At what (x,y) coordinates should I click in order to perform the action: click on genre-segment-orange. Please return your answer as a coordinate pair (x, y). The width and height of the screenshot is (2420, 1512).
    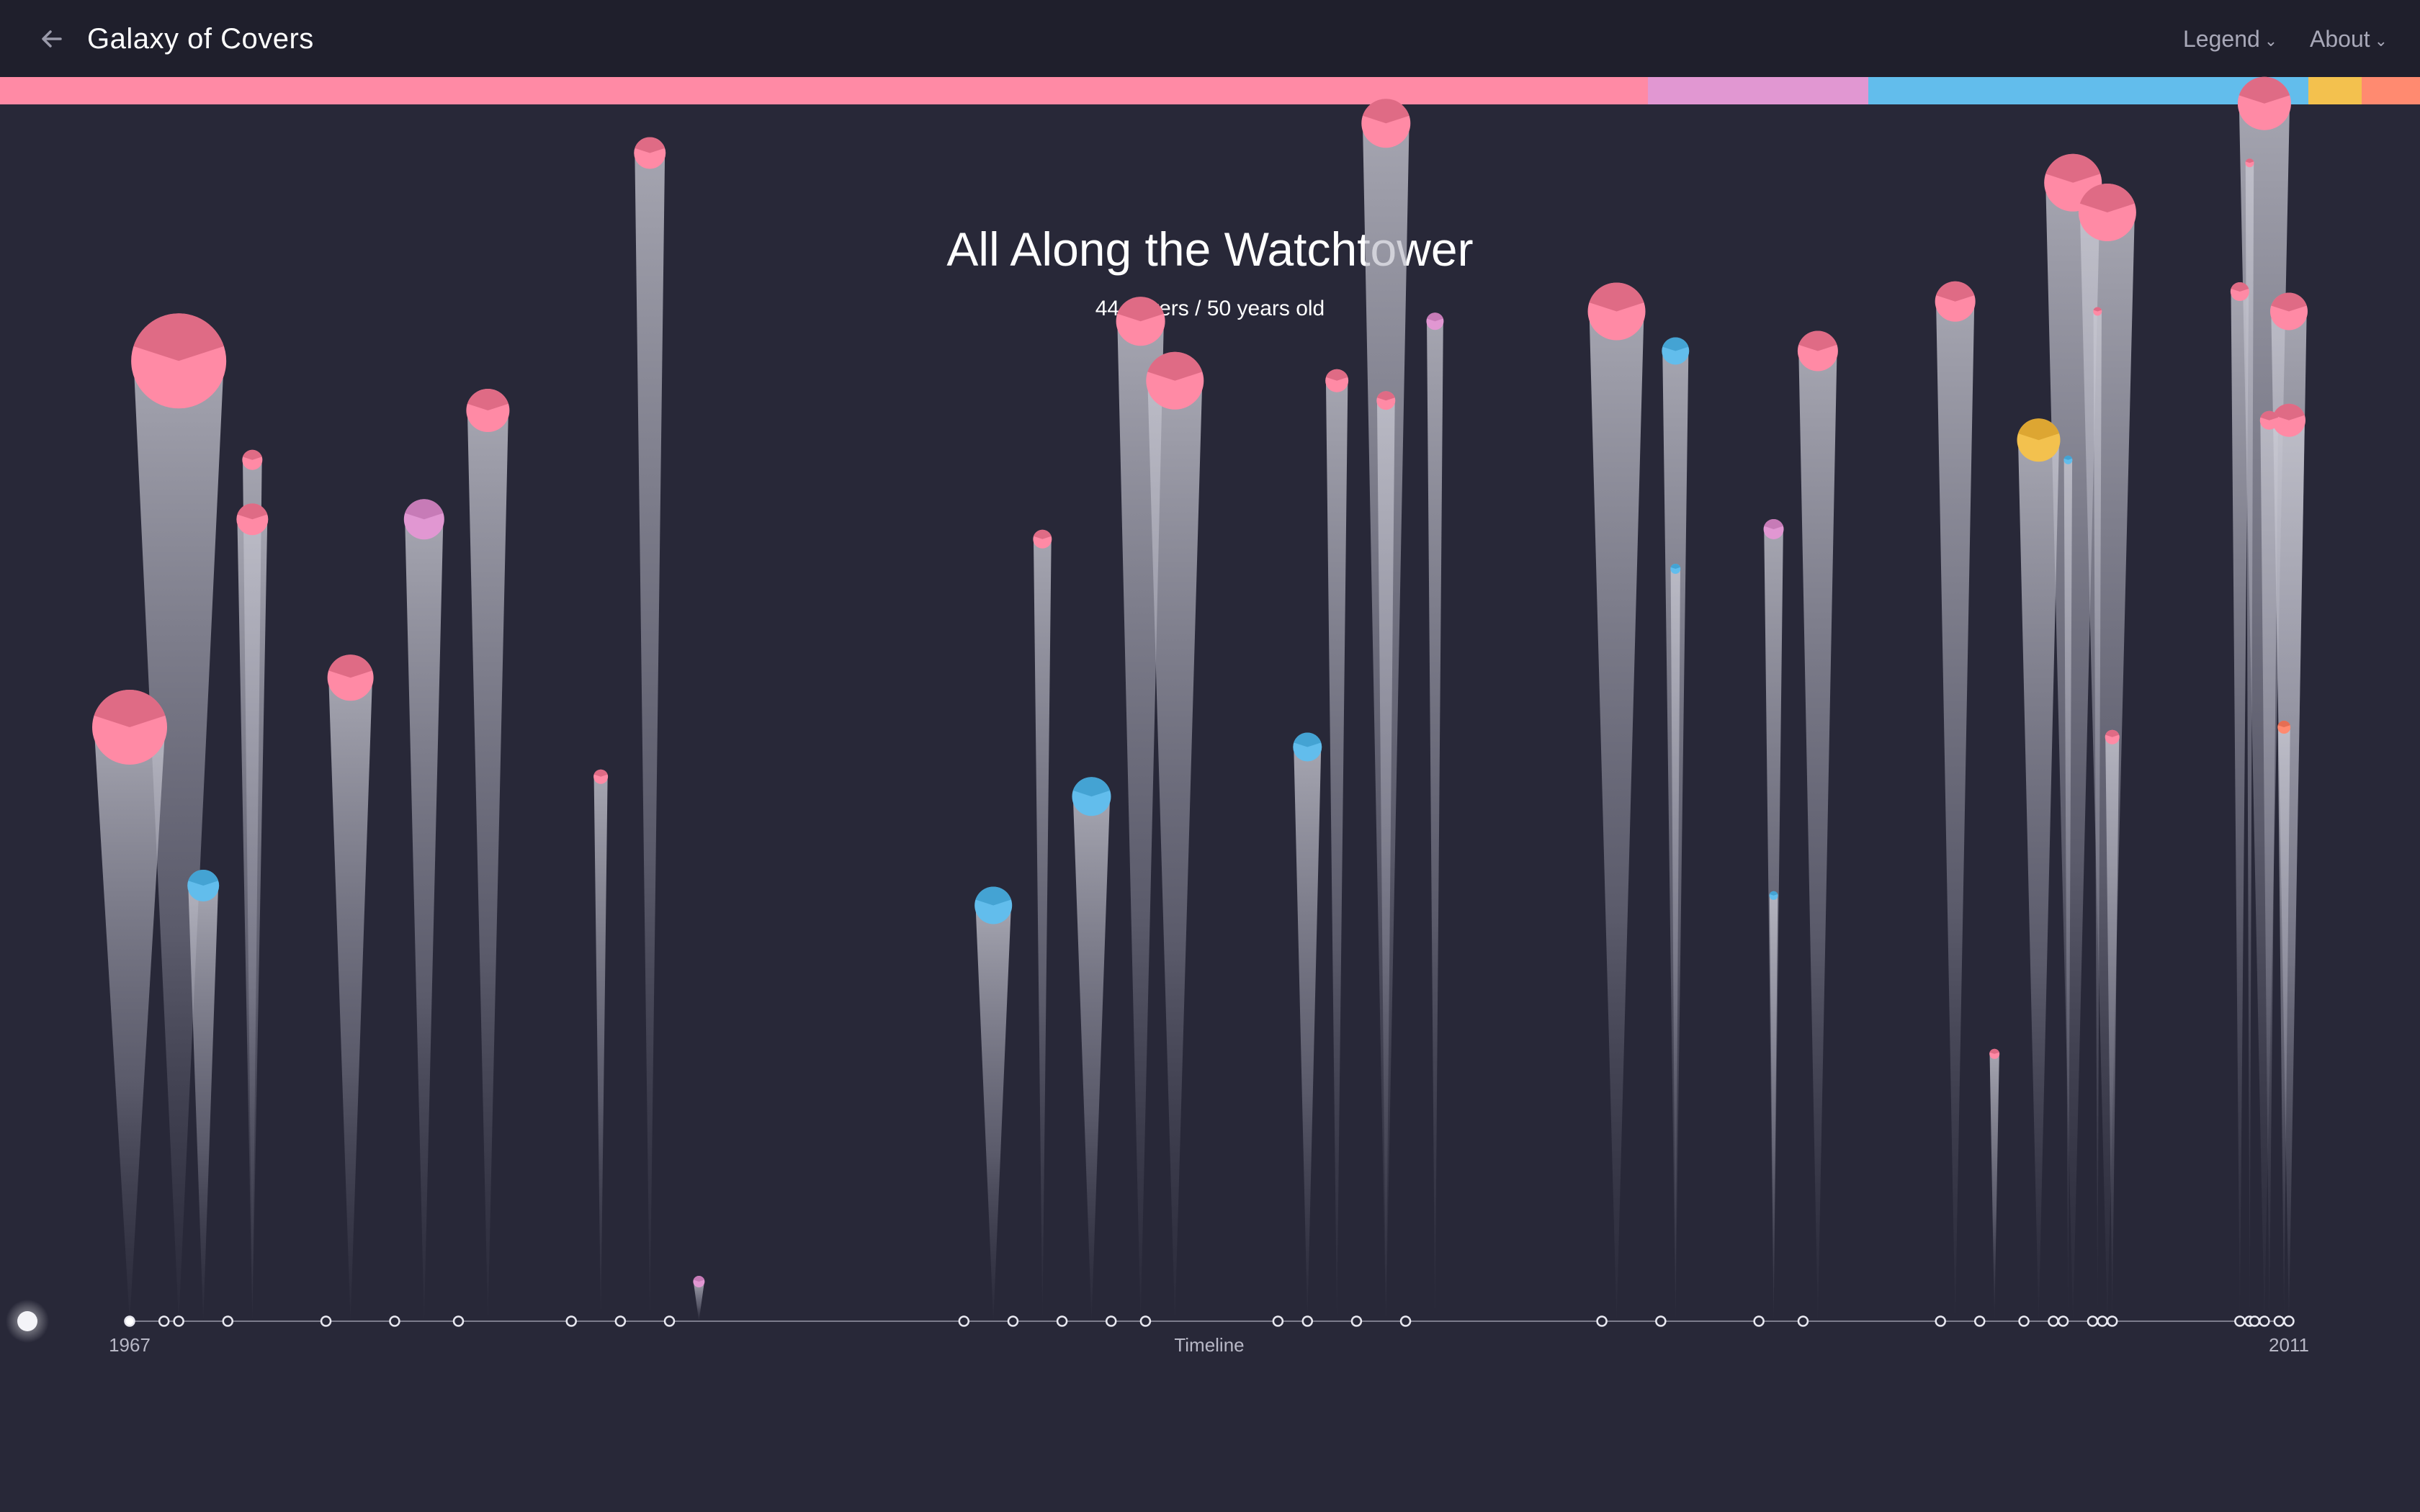
    Looking at the image, I should click on (2391, 90).